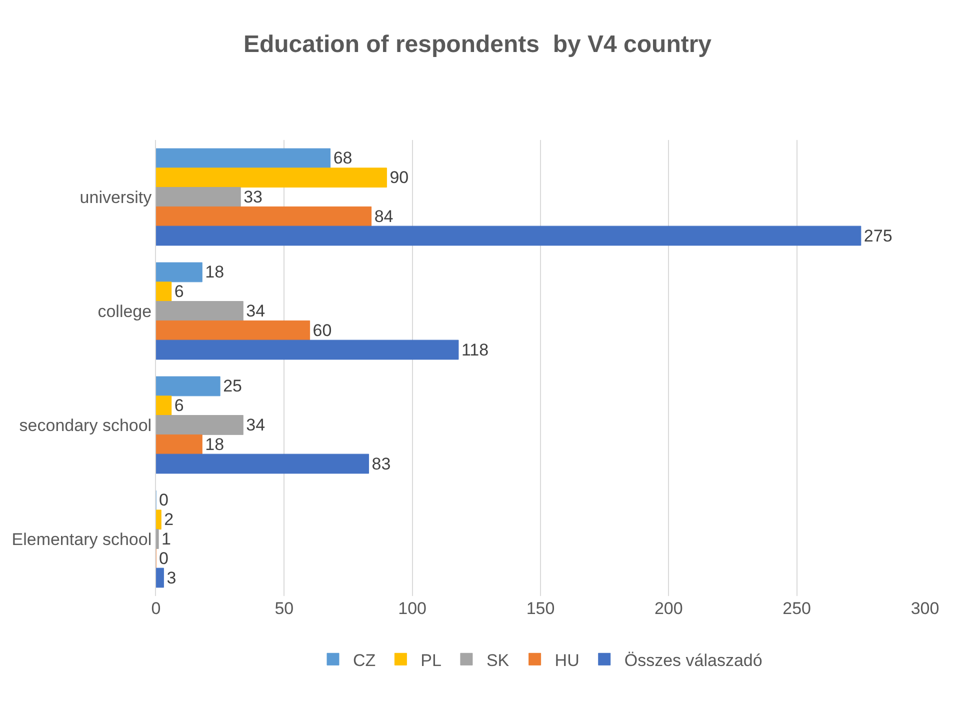  Describe the element at coordinates (540, 608) in the screenshot. I see `x-tick-label: 150` at that location.